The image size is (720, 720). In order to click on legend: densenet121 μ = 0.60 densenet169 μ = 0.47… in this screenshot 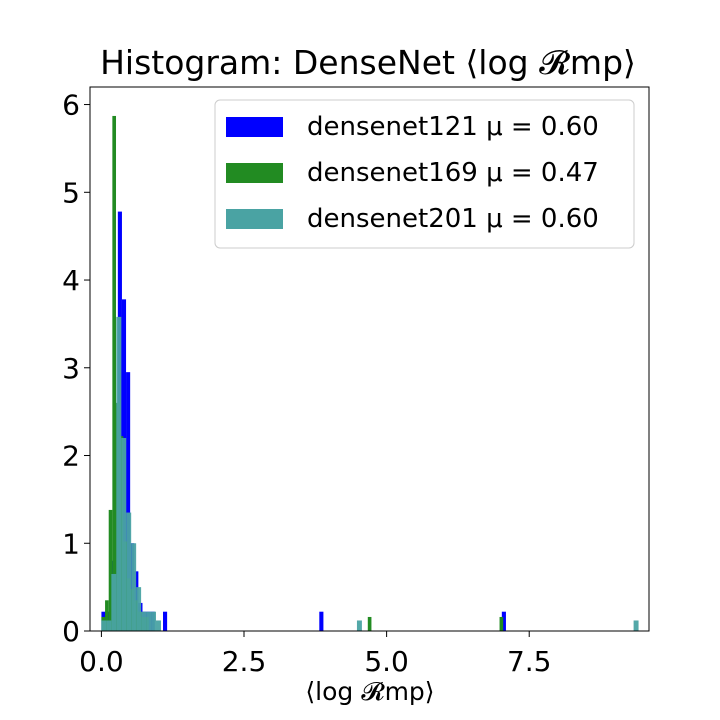, I will do `click(424, 174)`.